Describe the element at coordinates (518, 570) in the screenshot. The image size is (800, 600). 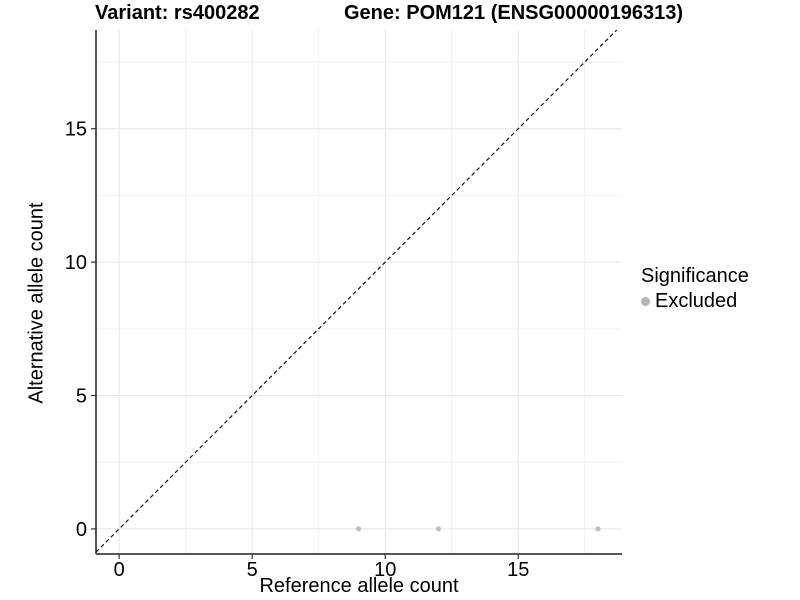
I see `x-tick-label: 15` at that location.